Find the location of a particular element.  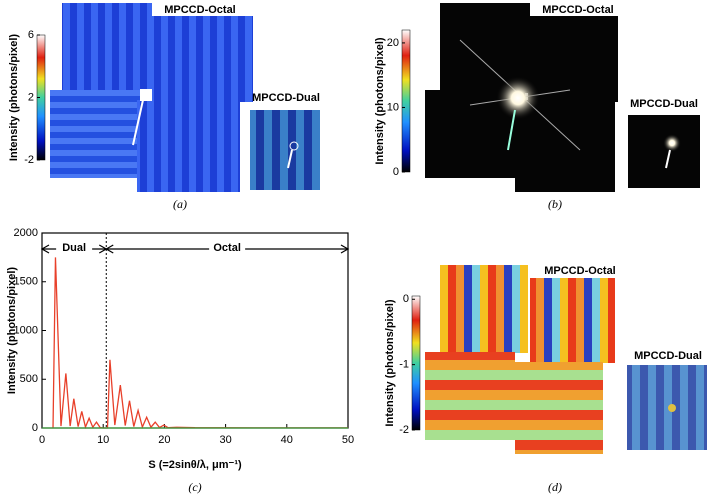

y-tick-label: 1500 is located at coordinates (26, 282).